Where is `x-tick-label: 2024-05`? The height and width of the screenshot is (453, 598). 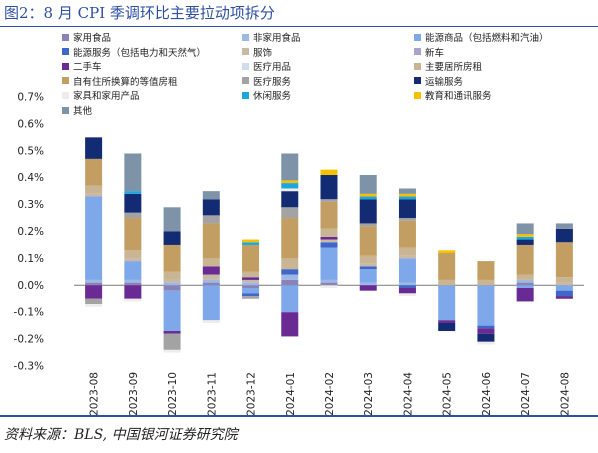 x-tick-label: 2024-05 is located at coordinates (448, 394).